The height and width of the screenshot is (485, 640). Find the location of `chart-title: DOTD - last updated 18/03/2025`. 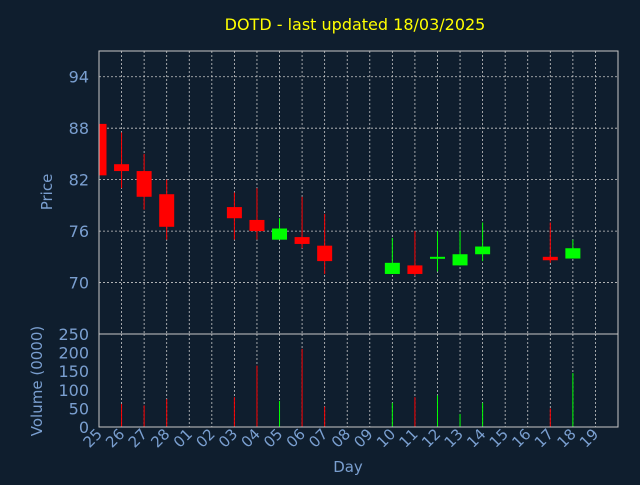

chart-title: DOTD - last updated 18/03/2025 is located at coordinates (355, 24).